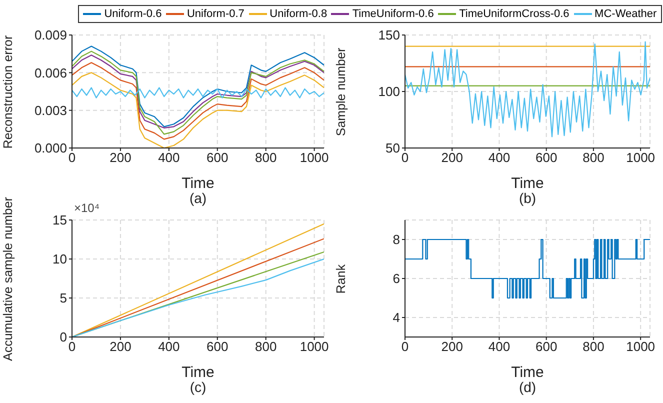 The height and width of the screenshot is (403, 663). What do you see at coordinates (528, 387) in the screenshot?
I see `text: (d)` at bounding box center [528, 387].